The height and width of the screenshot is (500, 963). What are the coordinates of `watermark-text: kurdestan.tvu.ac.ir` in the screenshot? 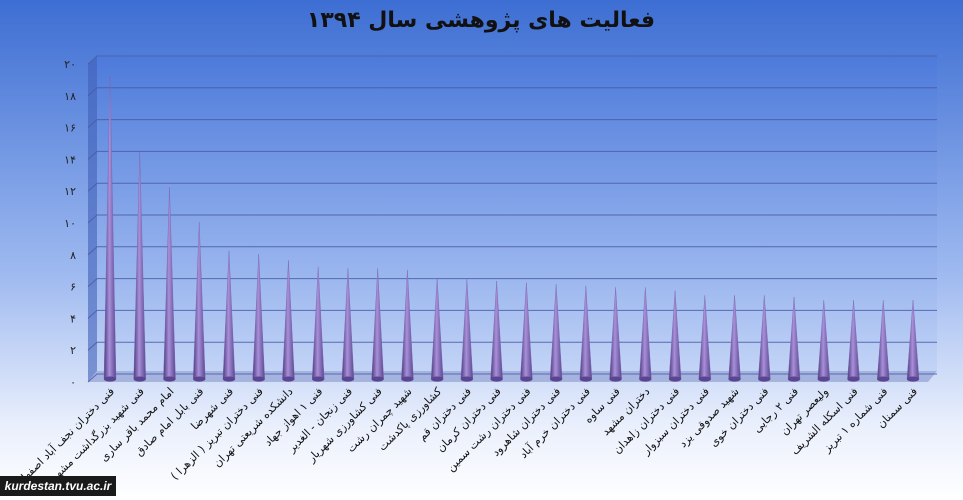 It's located at (59, 486).